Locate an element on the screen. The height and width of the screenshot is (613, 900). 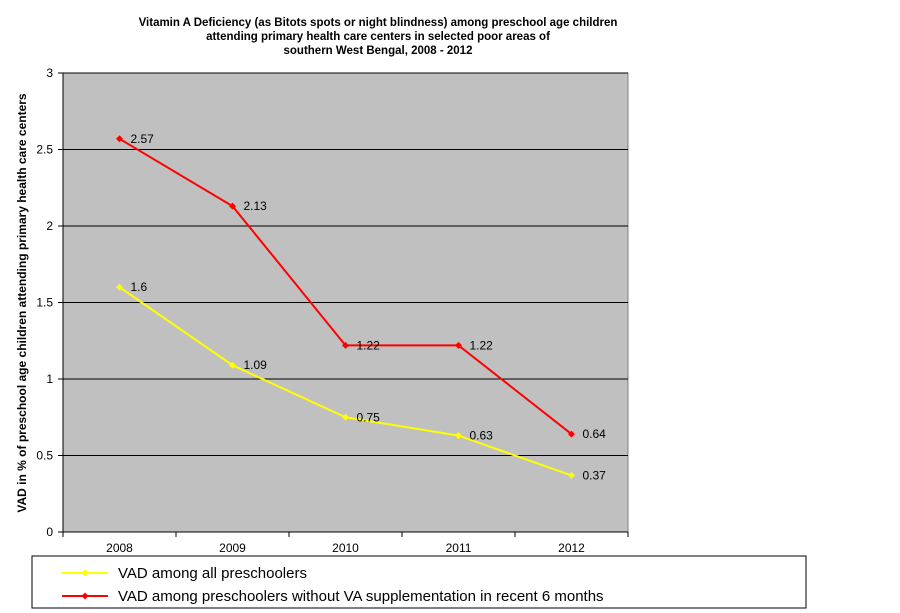
data-label: 0.64 is located at coordinates (595, 434).